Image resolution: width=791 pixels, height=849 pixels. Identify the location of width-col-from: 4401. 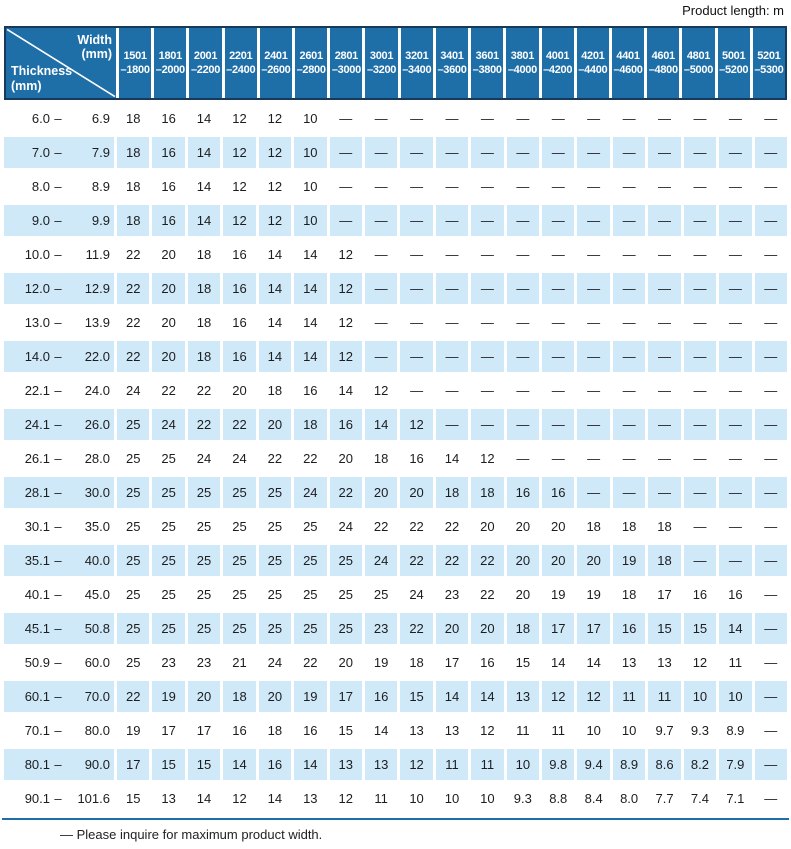
(628, 55).